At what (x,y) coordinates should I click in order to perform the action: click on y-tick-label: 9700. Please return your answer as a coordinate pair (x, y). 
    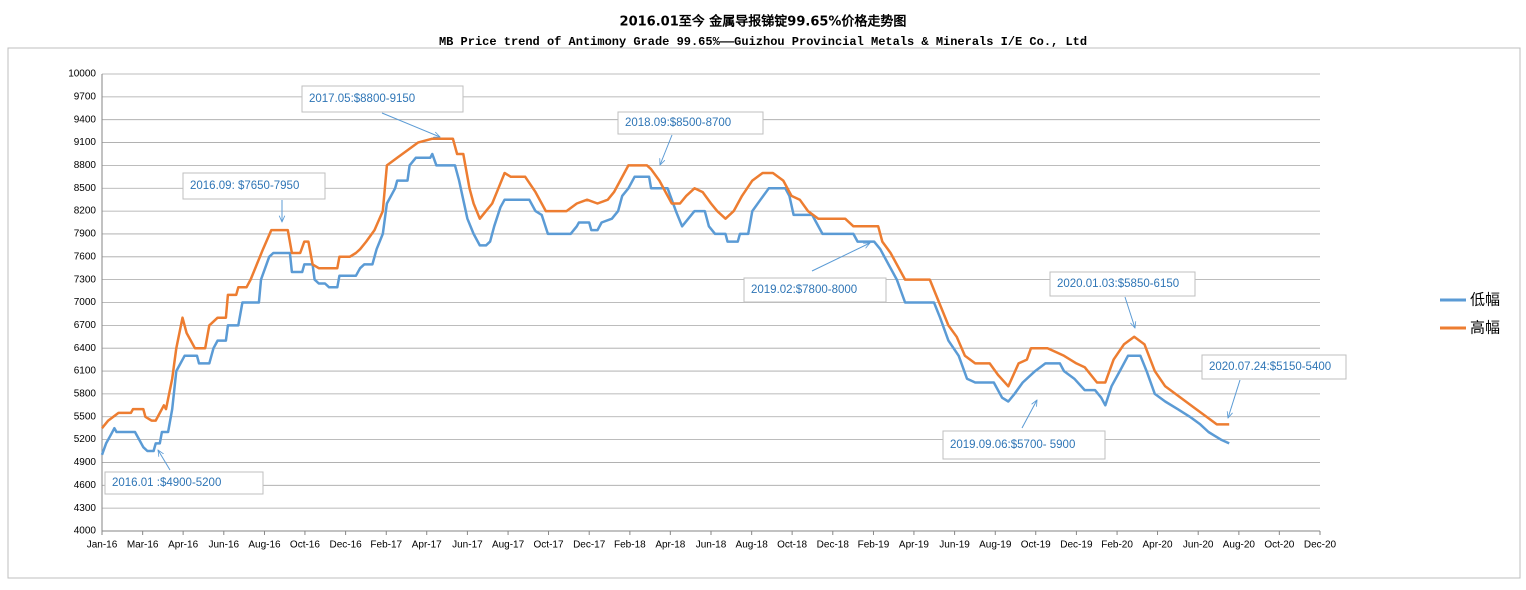
    Looking at the image, I should click on (85, 96).